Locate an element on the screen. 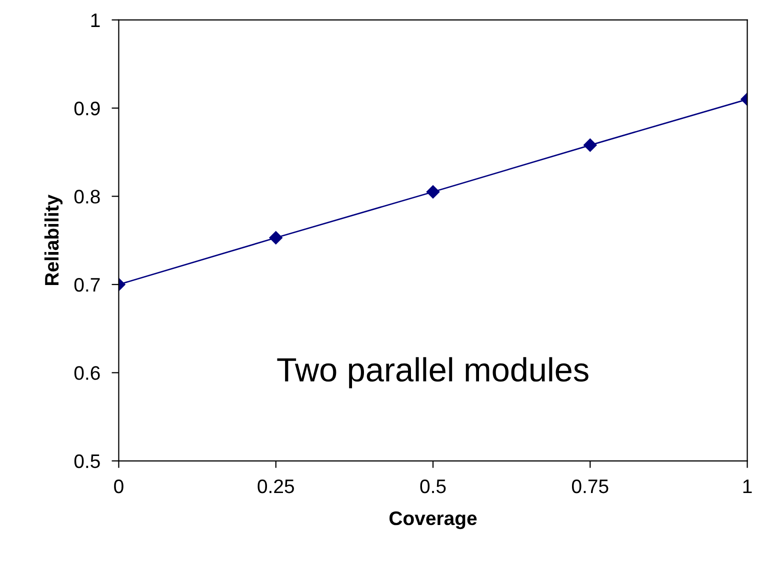 The height and width of the screenshot is (569, 776). y-tick-label: 1 is located at coordinates (95, 20).